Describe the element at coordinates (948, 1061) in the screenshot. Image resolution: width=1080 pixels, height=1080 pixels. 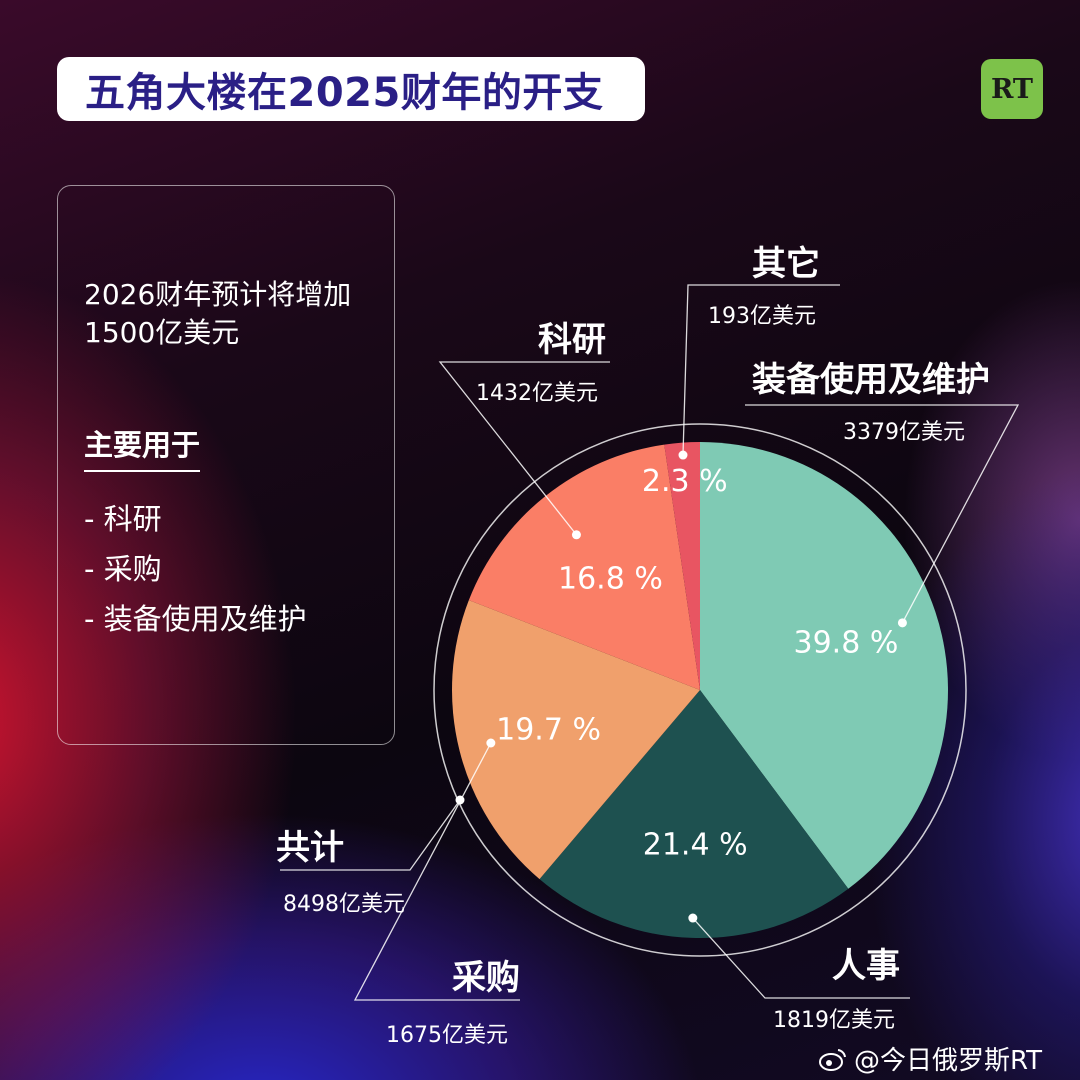
I see `watermark-text: @今日俄罗斯RT` at that location.